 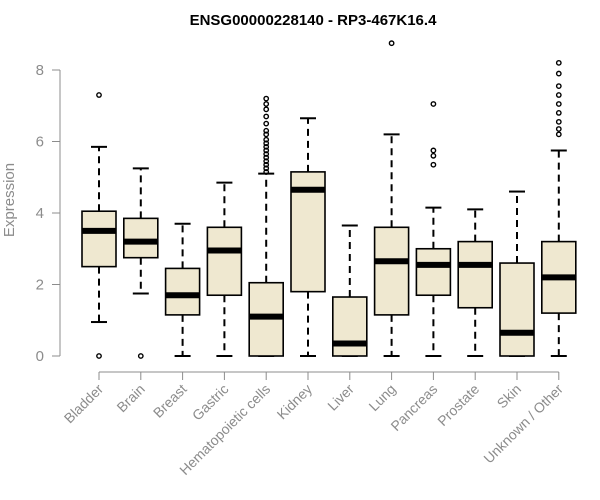 I want to click on chart-title: ENSG00000228140 - RP3-467K16.4, so click(x=313, y=20).